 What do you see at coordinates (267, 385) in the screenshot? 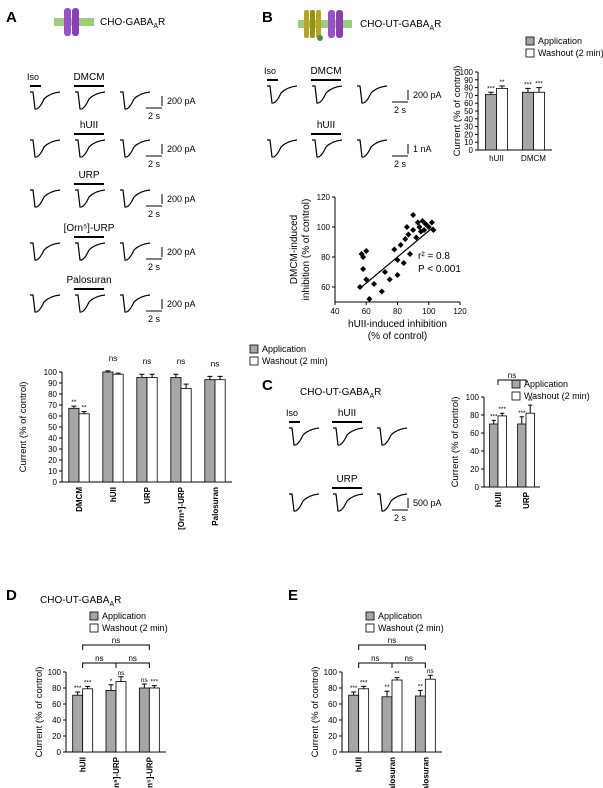
I see `panel-label: C` at bounding box center [267, 385].